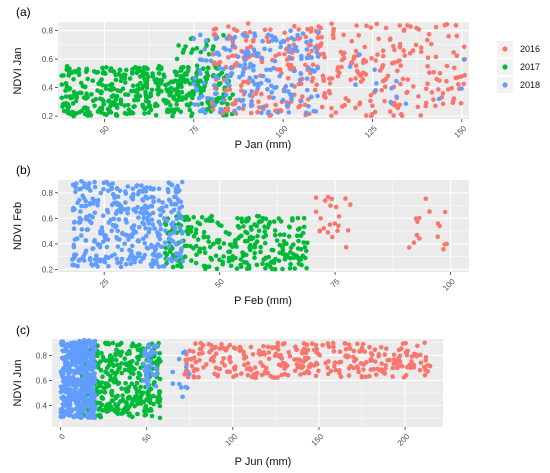  Describe the element at coordinates (518, 67) in the screenshot. I see `legend-item-2017: 2017` at that location.